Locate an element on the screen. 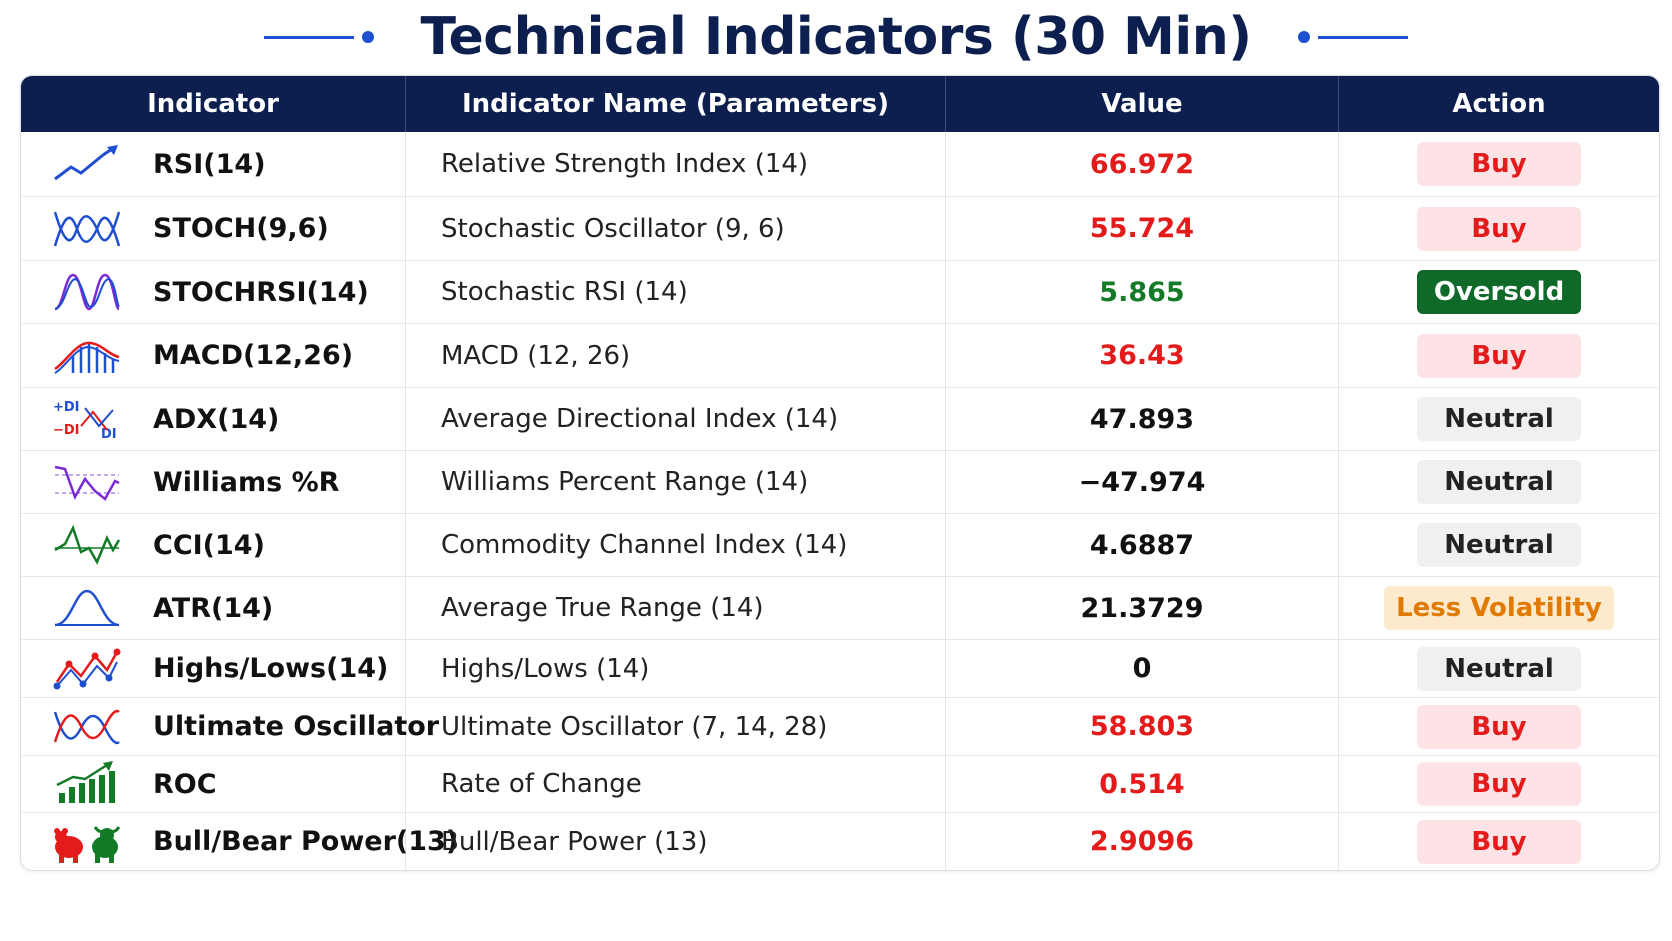  crossing-waves-icon is located at coordinates (87, 229).